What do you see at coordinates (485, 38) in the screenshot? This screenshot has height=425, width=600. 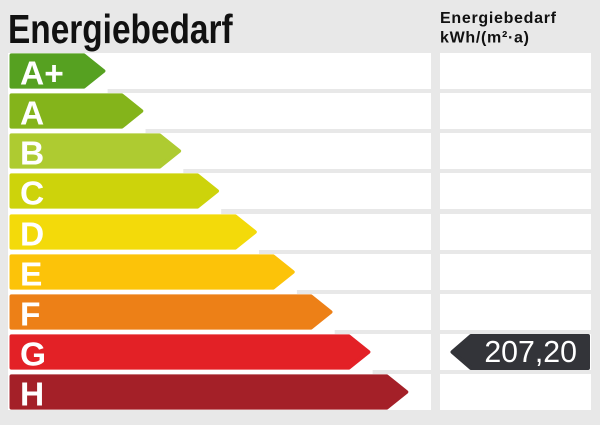 I see `svg-text: kWh/(m²·a)` at bounding box center [485, 38].